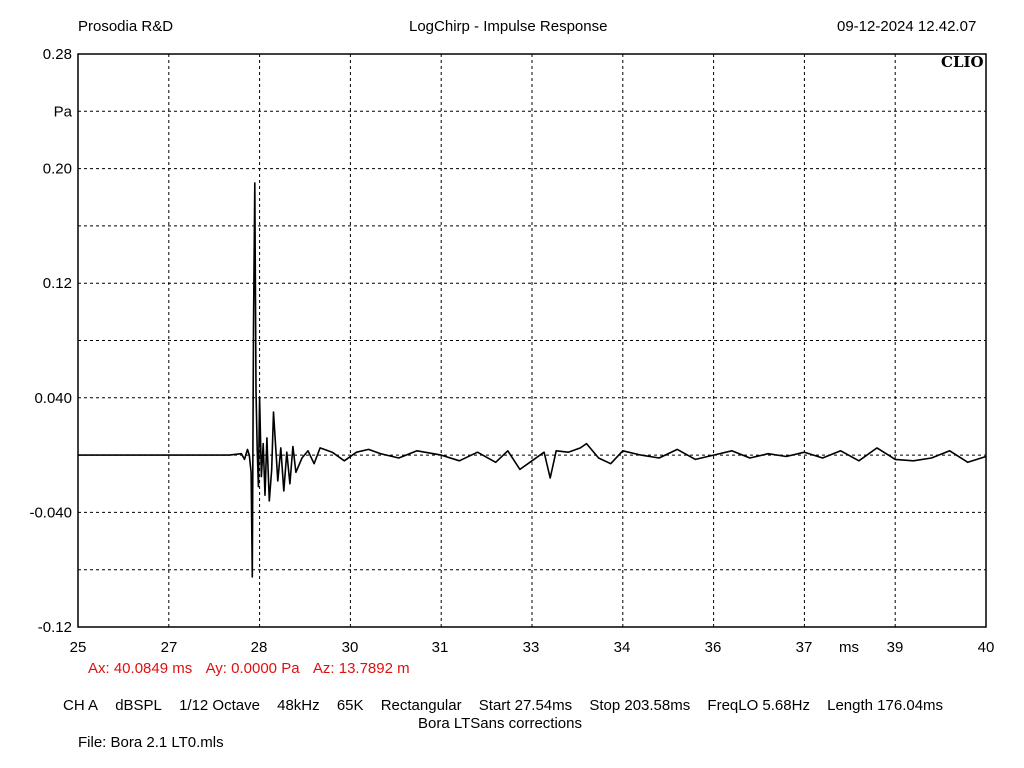  Describe the element at coordinates (885, 705) in the screenshot. I see `setting-length: Length 176.04ms` at that location.